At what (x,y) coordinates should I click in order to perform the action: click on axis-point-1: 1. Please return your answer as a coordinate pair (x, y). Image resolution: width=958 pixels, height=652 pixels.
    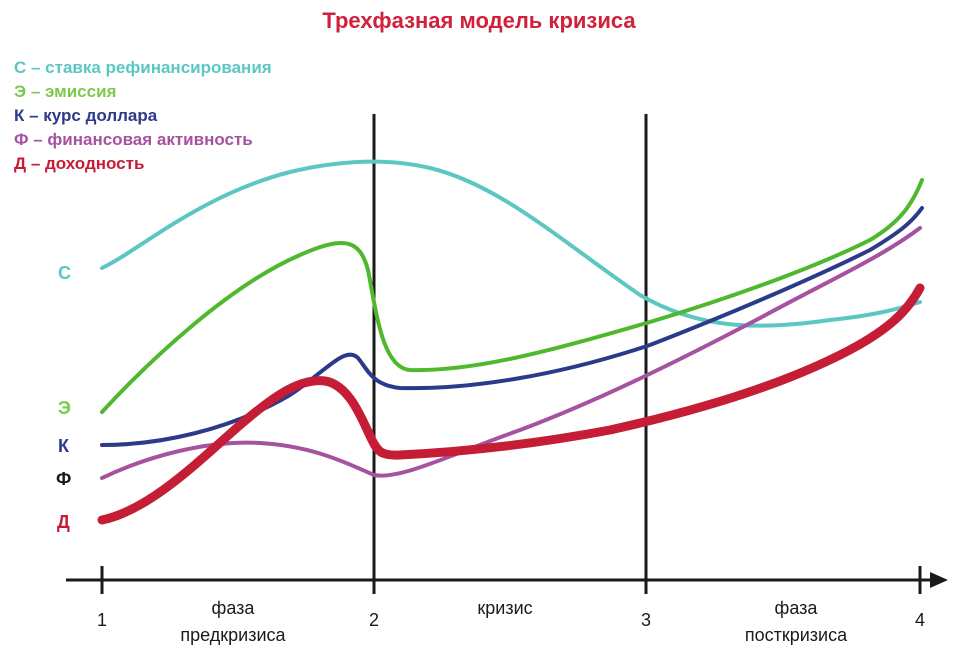
    Looking at the image, I should click on (102, 620).